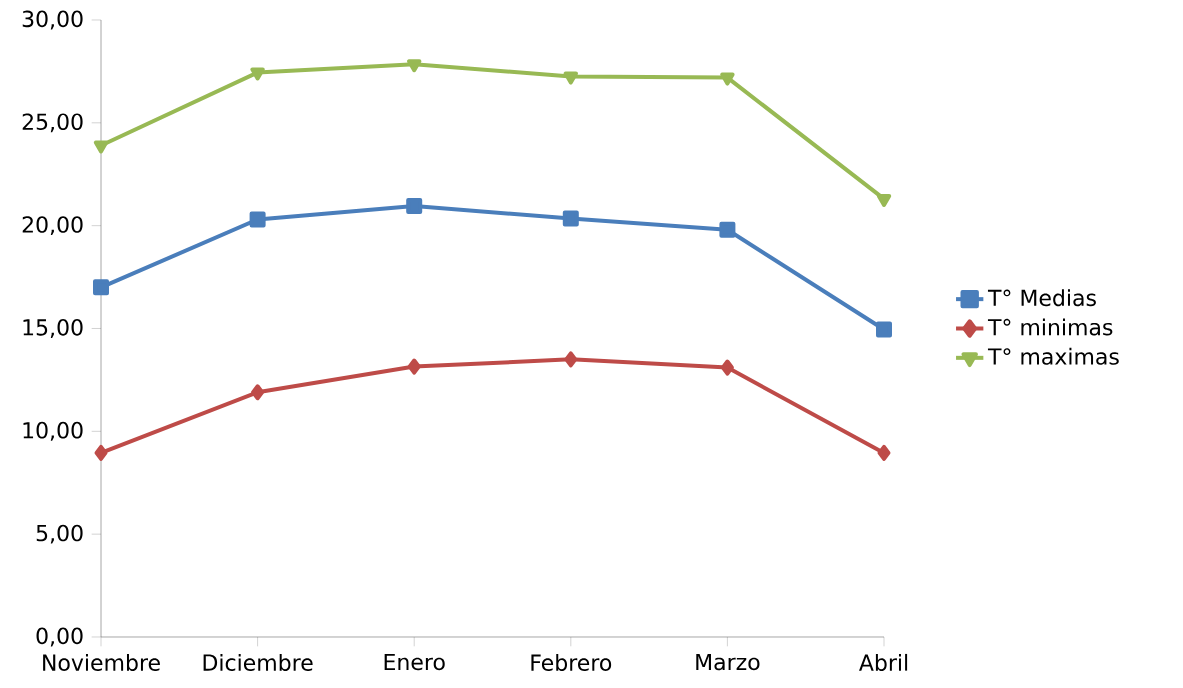  Describe the element at coordinates (52, 20) in the screenshot. I see `y-tick-label: 30,00` at that location.